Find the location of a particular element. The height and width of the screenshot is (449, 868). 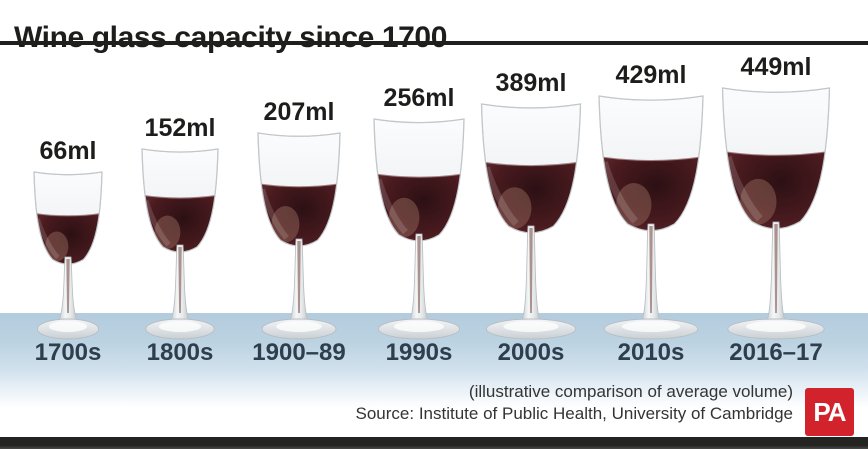

period-label: 1800s is located at coordinates (180, 352).